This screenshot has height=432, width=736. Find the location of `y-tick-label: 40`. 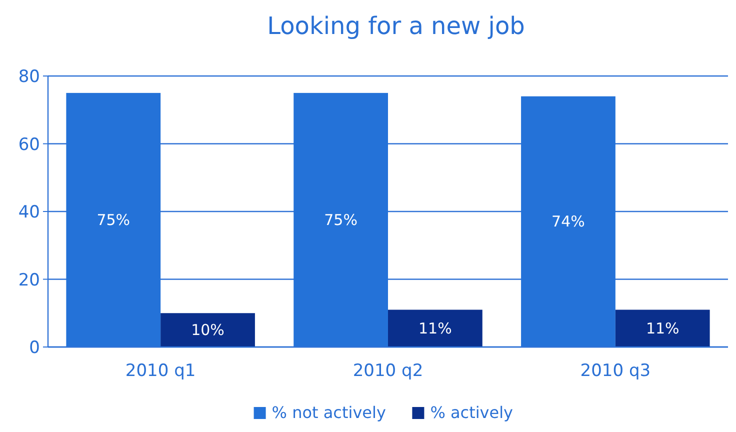

y-tick-label: 40 is located at coordinates (29, 212).